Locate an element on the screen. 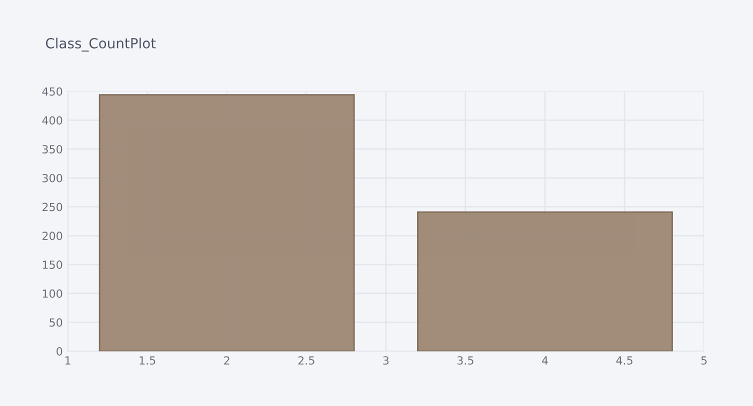  x-tick-label: 5 is located at coordinates (704, 360).